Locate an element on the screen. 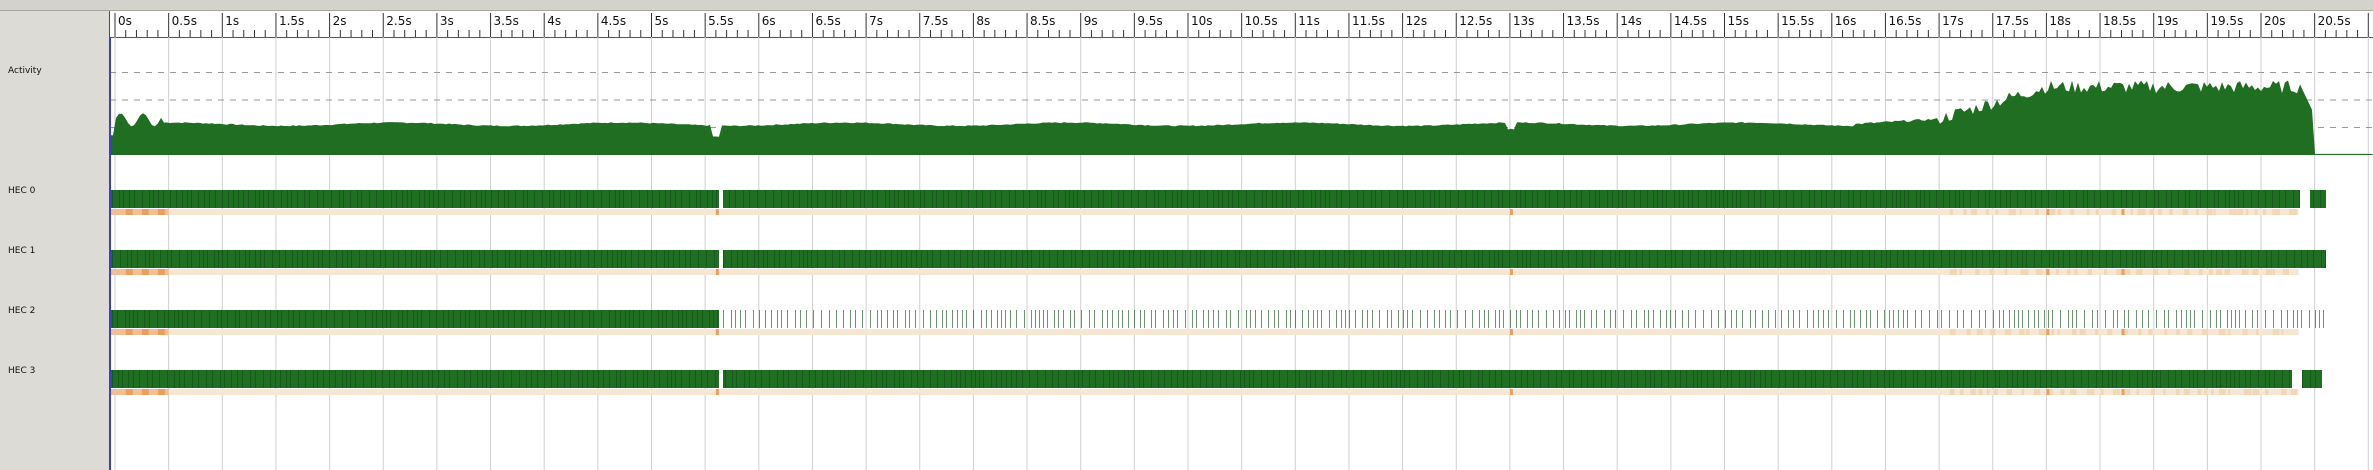 The image size is (2373, 470). ruler-tick-label: 15.5s is located at coordinates (1798, 21).